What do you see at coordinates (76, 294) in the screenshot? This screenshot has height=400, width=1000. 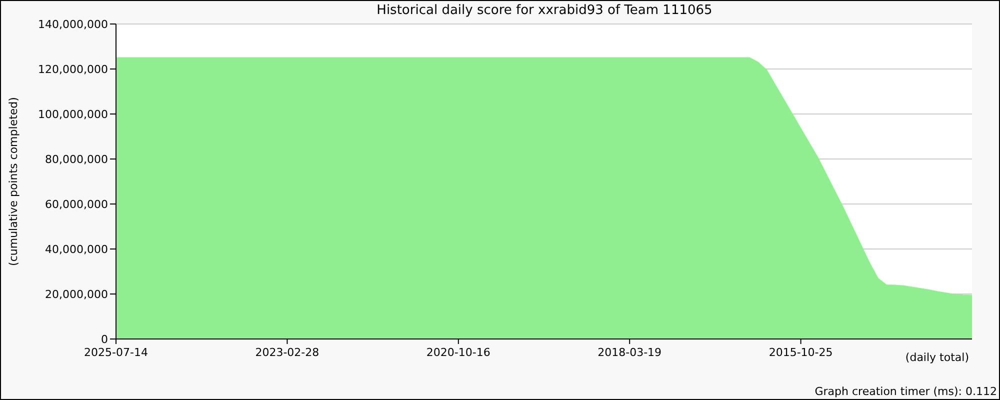 I see `y-tick-label: 20,000,000` at bounding box center [76, 294].